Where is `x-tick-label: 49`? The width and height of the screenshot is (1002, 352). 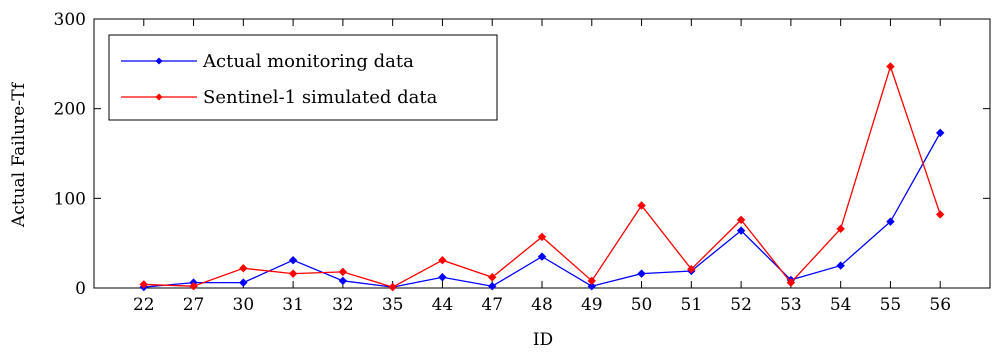 x-tick-label: 49 is located at coordinates (592, 305).